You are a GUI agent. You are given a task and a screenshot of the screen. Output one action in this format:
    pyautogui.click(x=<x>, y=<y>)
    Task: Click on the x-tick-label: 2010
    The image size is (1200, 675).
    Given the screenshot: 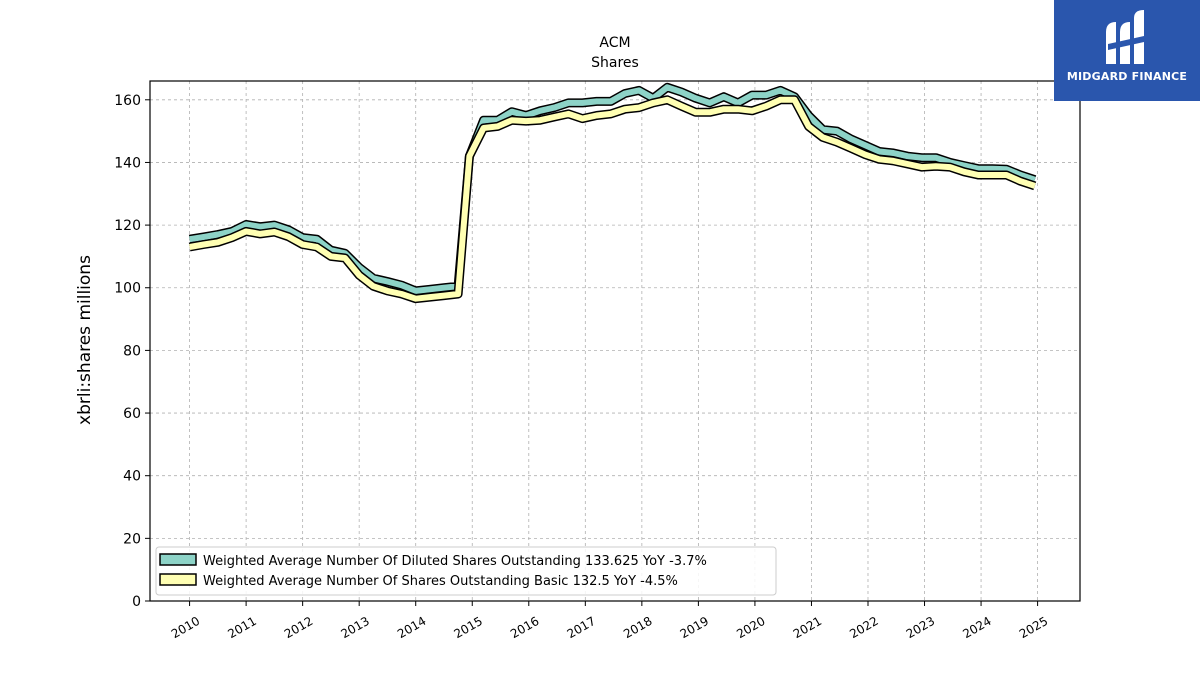 What is the action you would take?
    pyautogui.click(x=185, y=627)
    